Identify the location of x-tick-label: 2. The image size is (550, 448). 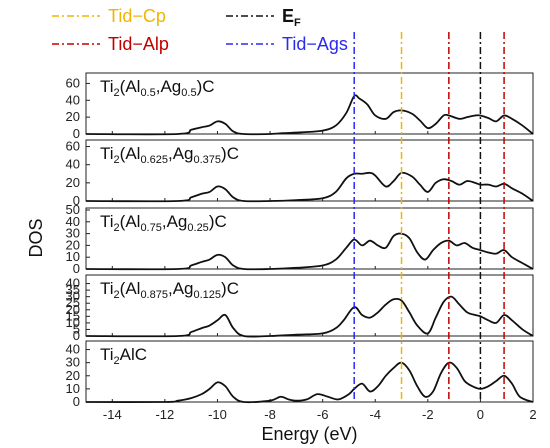
(532, 414).